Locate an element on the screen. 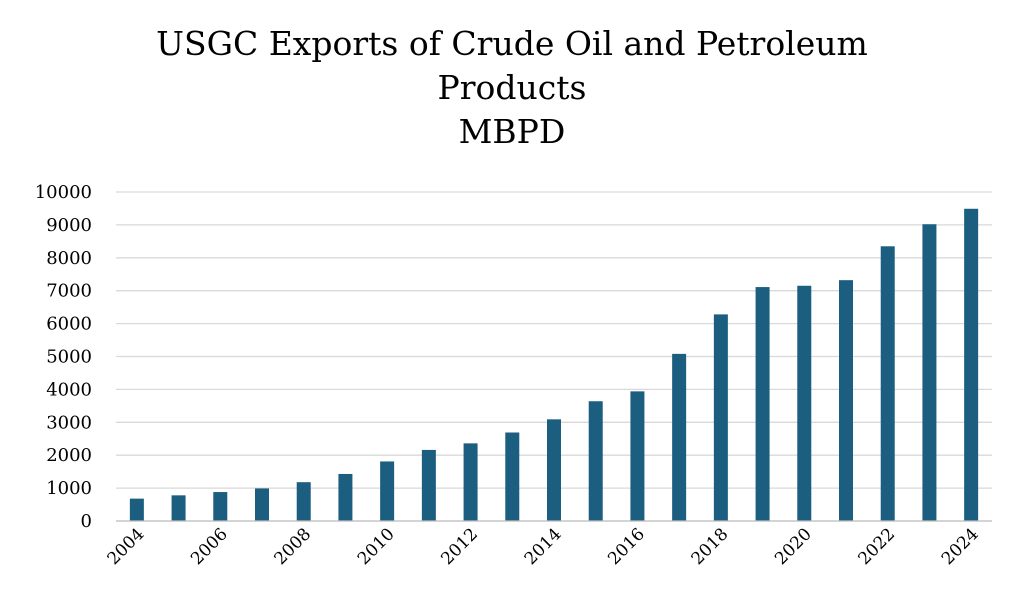  y-tick-label: 2000 is located at coordinates (69, 455).